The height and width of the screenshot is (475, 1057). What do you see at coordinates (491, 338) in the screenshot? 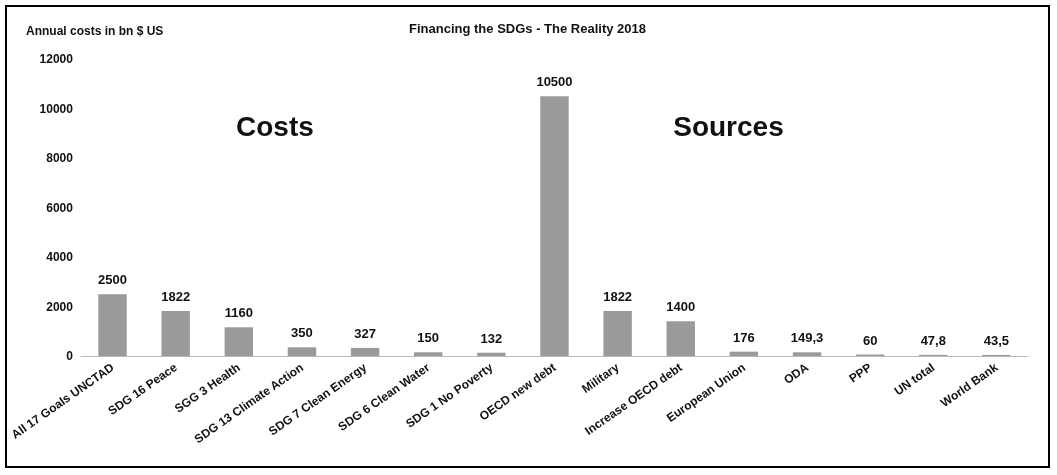
I see `data-label: 132` at bounding box center [491, 338].